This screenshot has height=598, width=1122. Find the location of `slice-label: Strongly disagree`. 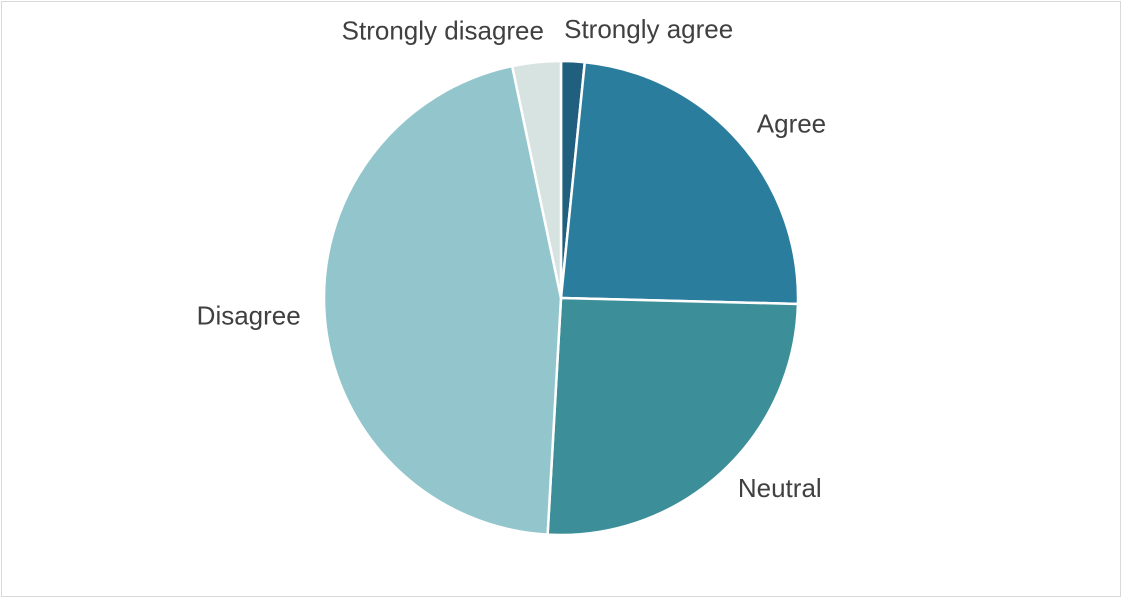

slice-label: Strongly disagree is located at coordinates (443, 30).